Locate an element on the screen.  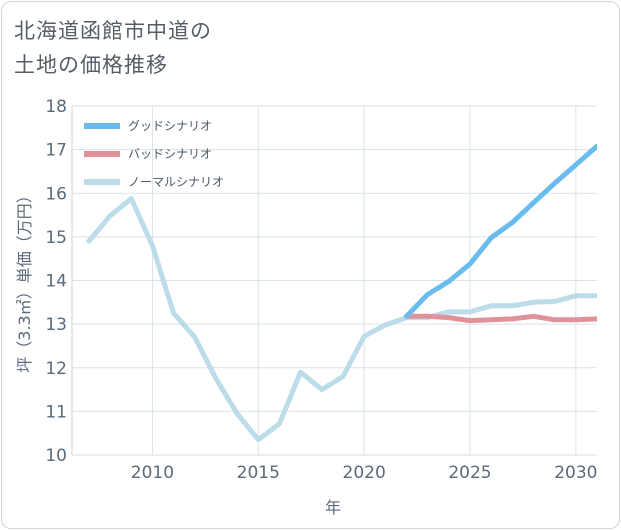
y-tick-label: 18 is located at coordinates (56, 107).